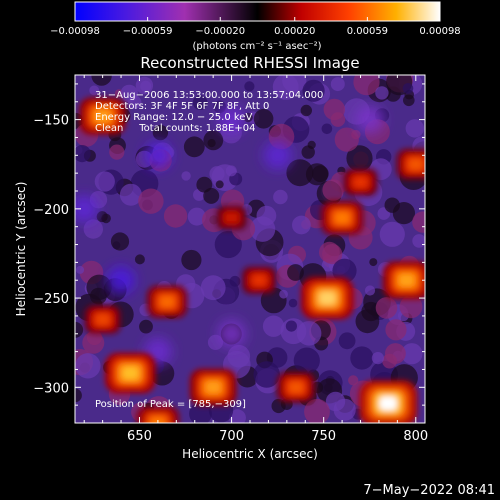 The width and height of the screenshot is (500, 500). Describe the element at coordinates (75, 31) in the screenshot. I see `colorbar-tick-label: −0.00098` at that location.